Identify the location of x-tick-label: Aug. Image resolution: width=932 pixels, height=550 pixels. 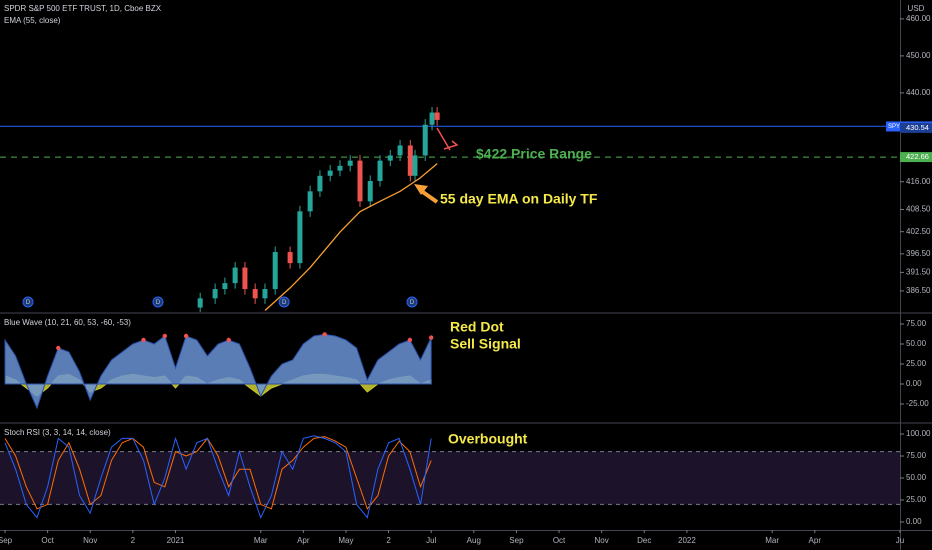
(474, 540).